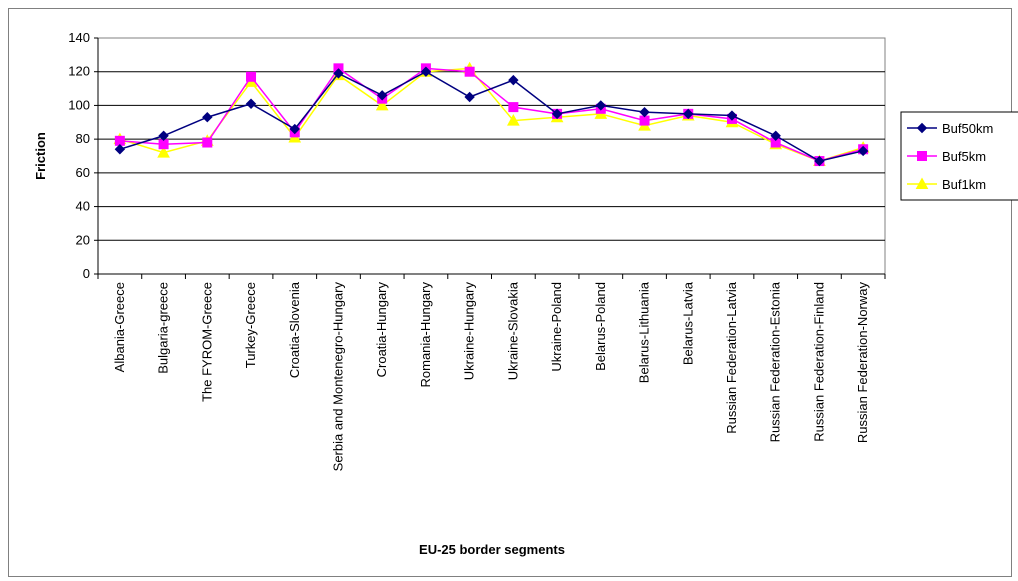 This screenshot has width=1018, height=581. What do you see at coordinates (512, 330) in the screenshot?
I see `x-tick-label: Ukraine-Slovakia` at bounding box center [512, 330].